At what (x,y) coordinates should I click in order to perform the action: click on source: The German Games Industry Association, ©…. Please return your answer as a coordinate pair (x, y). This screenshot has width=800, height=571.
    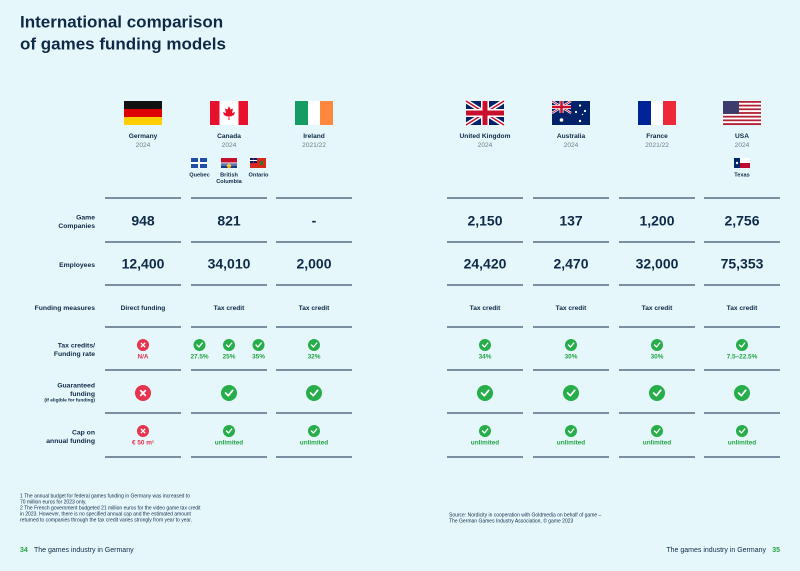
    Looking at the image, I should click on (511, 520).